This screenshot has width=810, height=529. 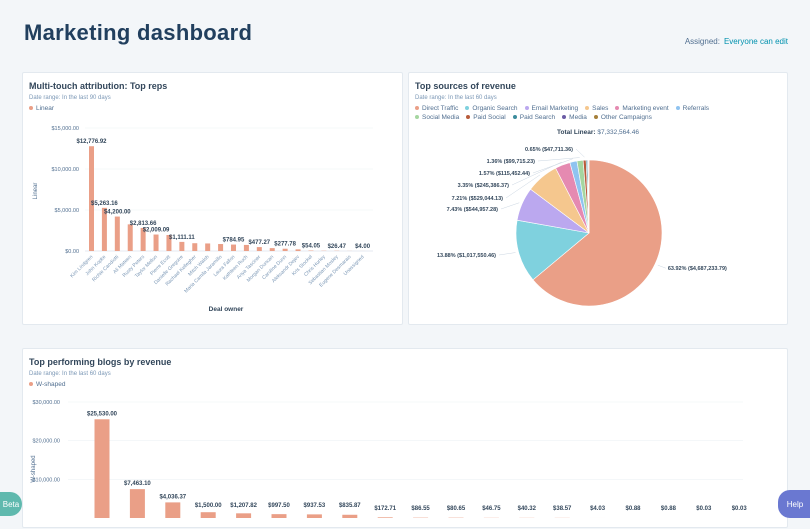 What do you see at coordinates (484, 186) in the screenshot?
I see `slice-label: 3.35% ($245,386.37)` at bounding box center [484, 186].